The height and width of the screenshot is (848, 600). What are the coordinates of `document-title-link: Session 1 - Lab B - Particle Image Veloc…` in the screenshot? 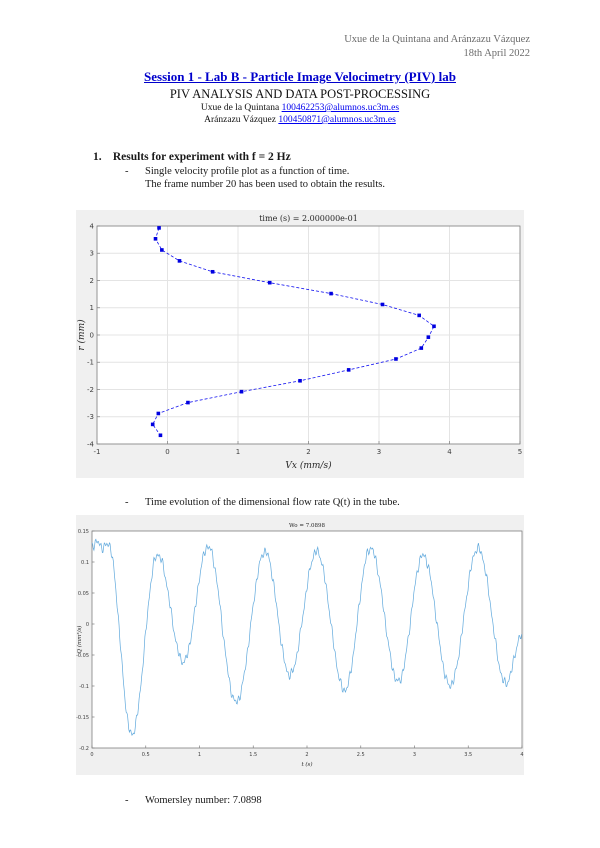 It's located at (300, 76).